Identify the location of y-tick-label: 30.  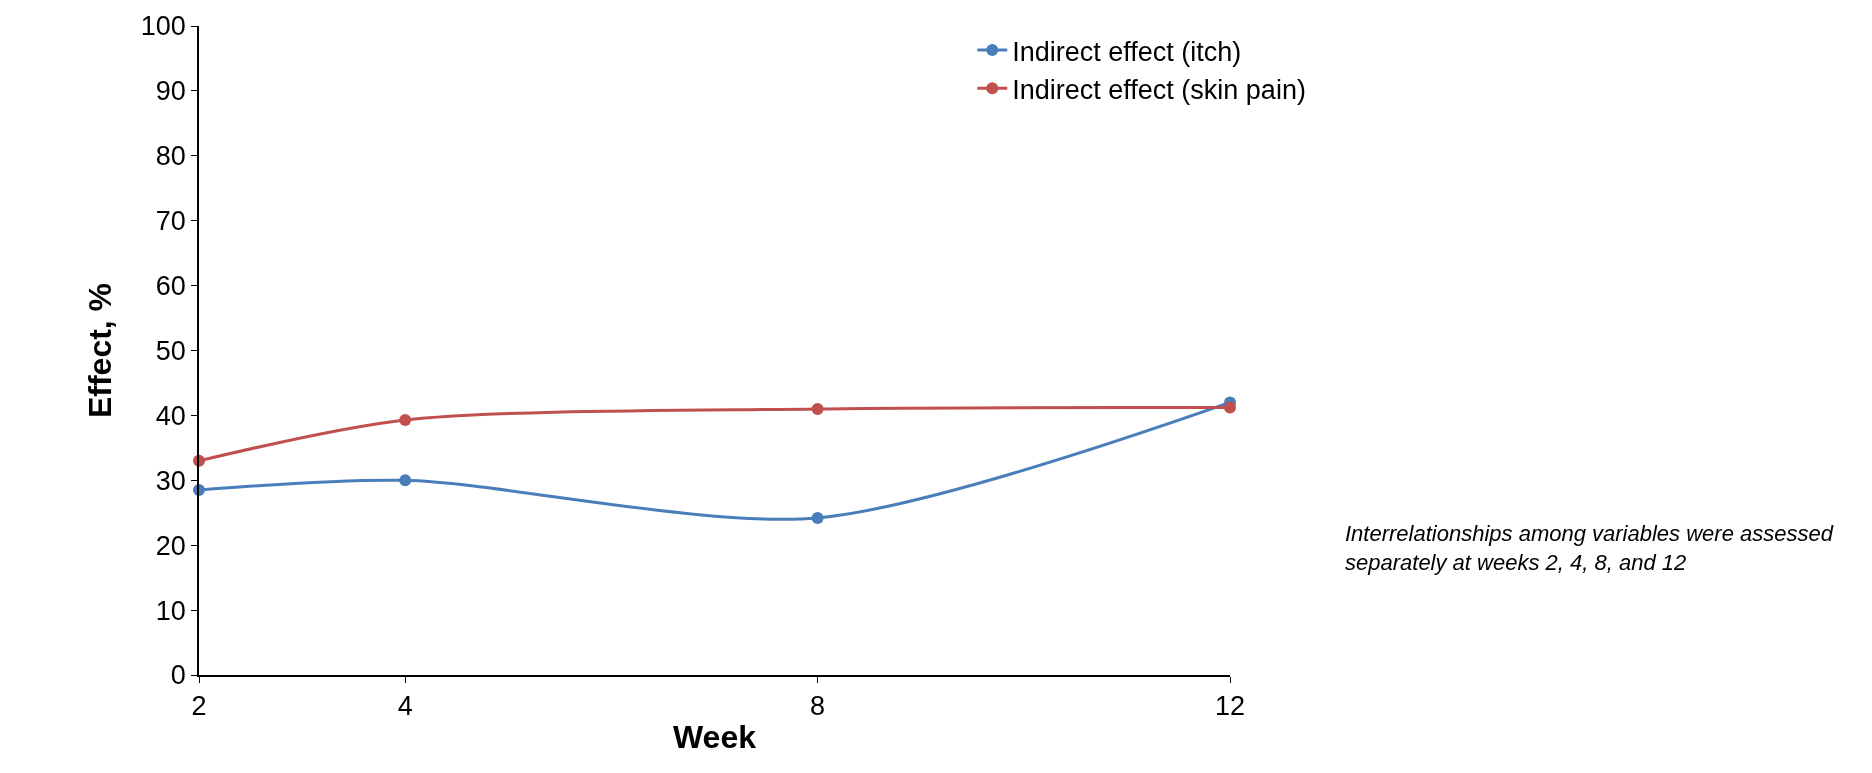
(170, 480).